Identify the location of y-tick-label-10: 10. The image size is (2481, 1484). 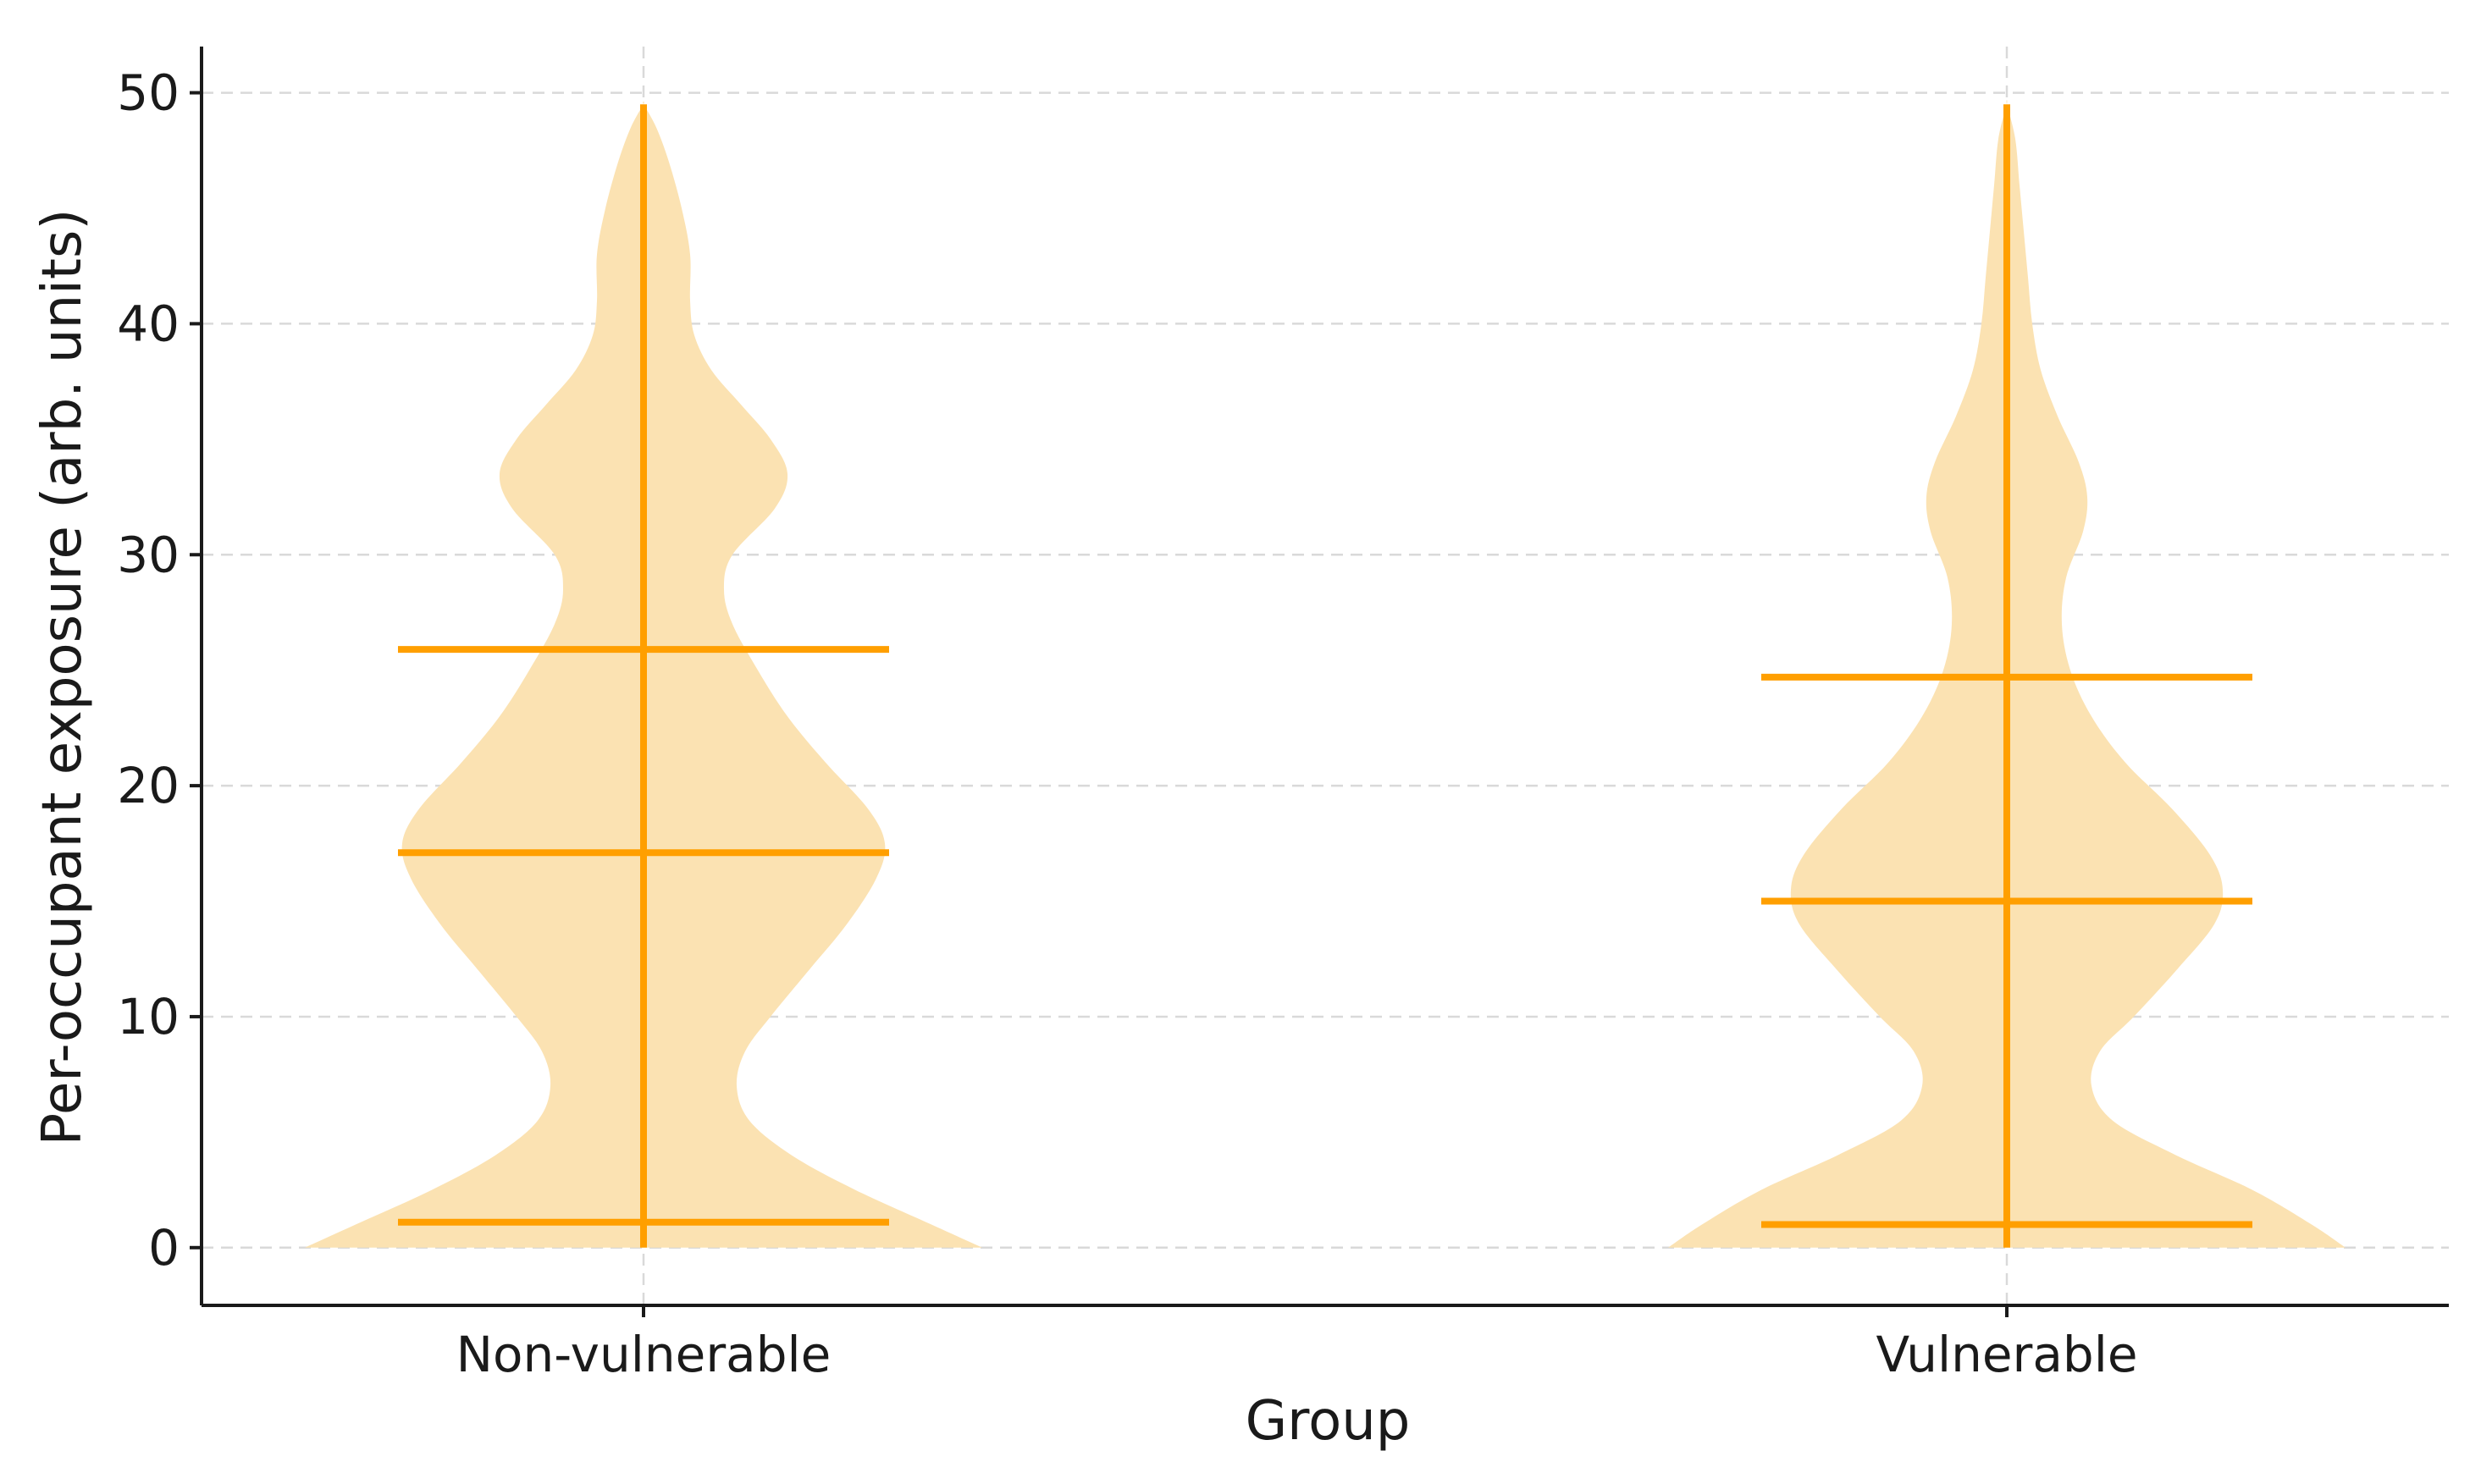
(148, 1017).